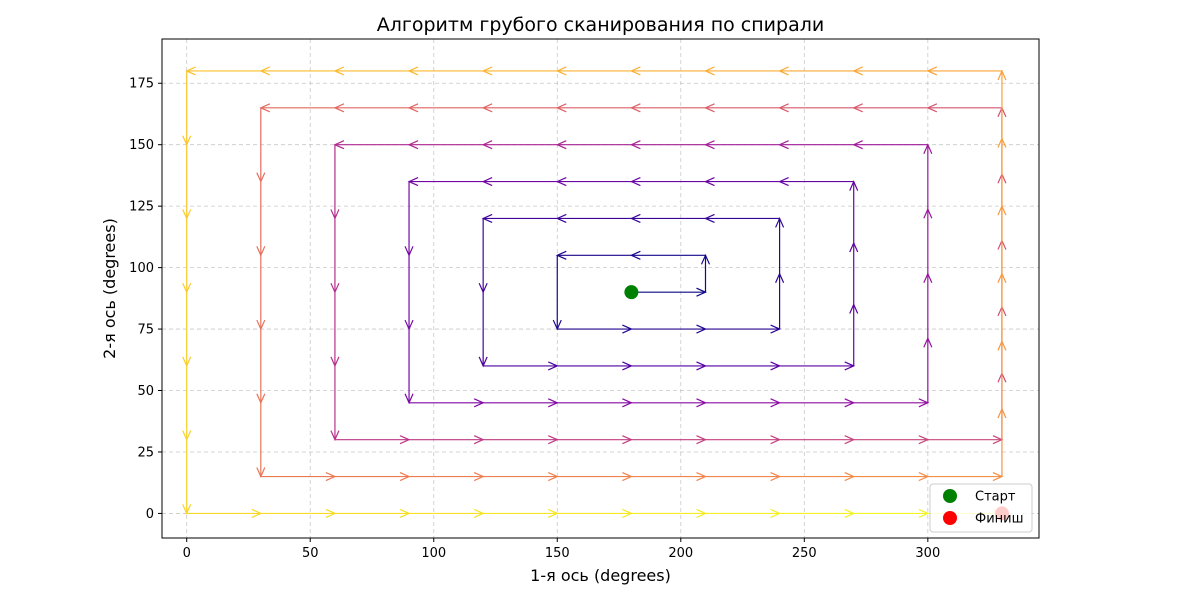  What do you see at coordinates (927, 553) in the screenshot?
I see `x-tick-label: 300` at bounding box center [927, 553].